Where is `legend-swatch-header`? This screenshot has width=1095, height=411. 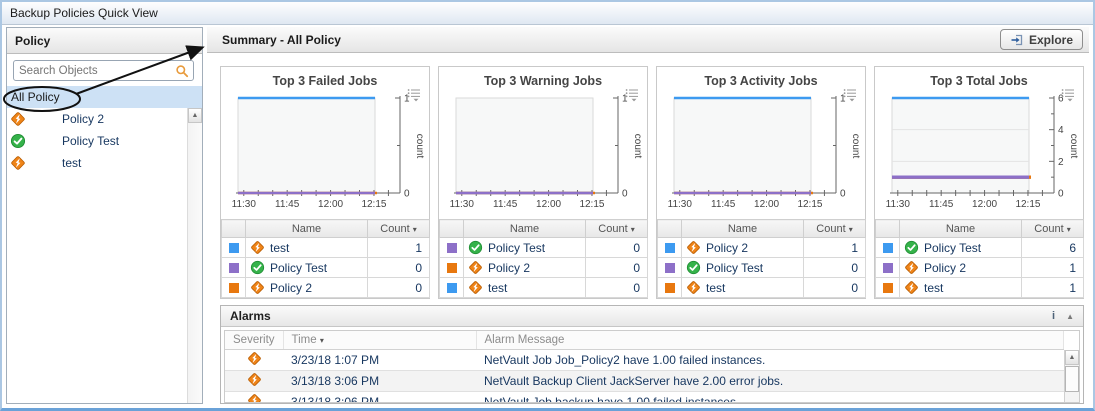
legend-swatch-header is located at coordinates (233, 228).